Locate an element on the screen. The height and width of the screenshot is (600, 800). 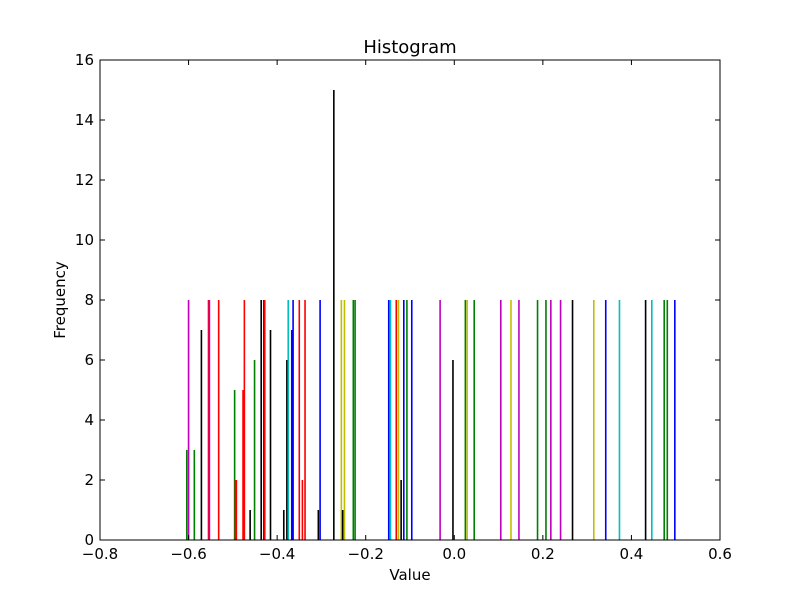
x-tick-label: −0.2 is located at coordinates (365, 554).